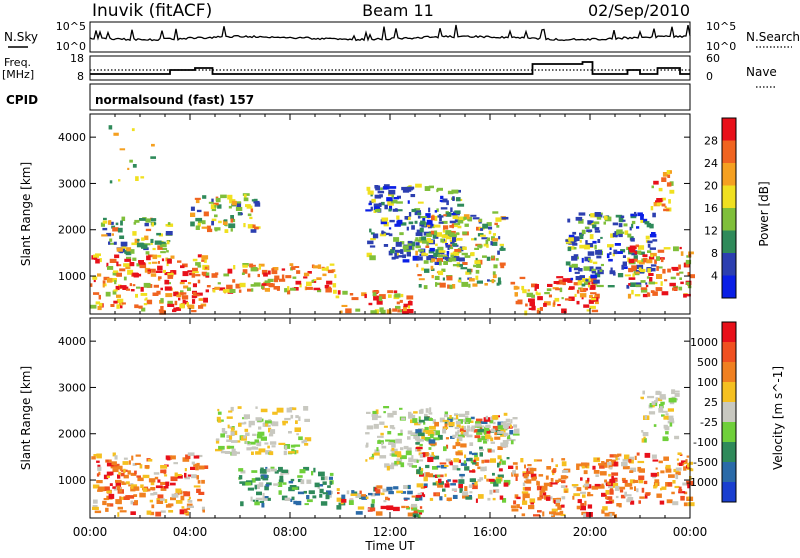 The height and width of the screenshot is (558, 800). Describe the element at coordinates (711, 141) in the screenshot. I see `colorbar-tick-label: 28` at that location.